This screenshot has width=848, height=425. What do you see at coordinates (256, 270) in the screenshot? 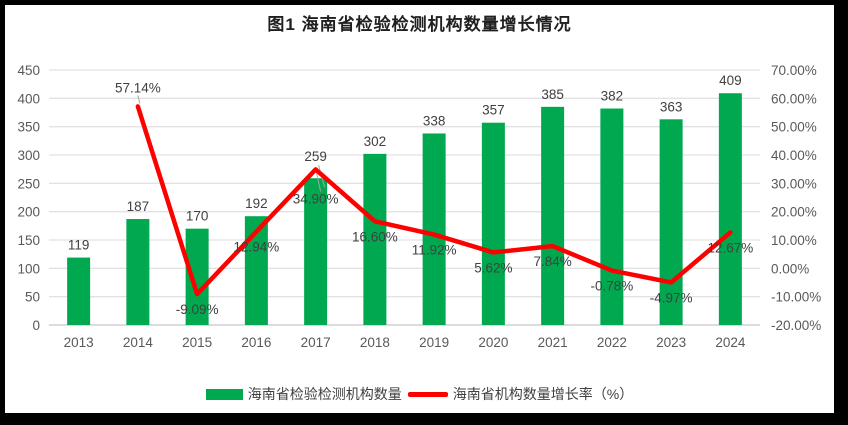
I see `bar-2016` at bounding box center [256, 270].